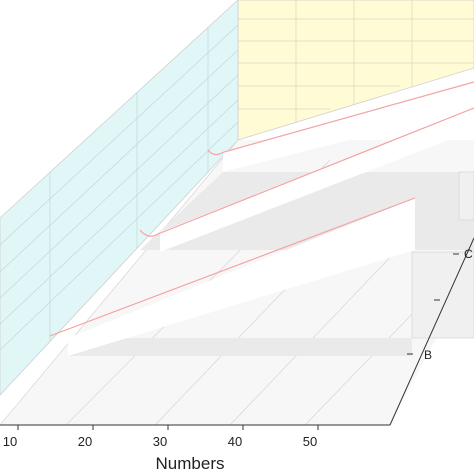 This screenshot has height=474, width=474. I want to click on depth-axis: B C, so click(431, 331).